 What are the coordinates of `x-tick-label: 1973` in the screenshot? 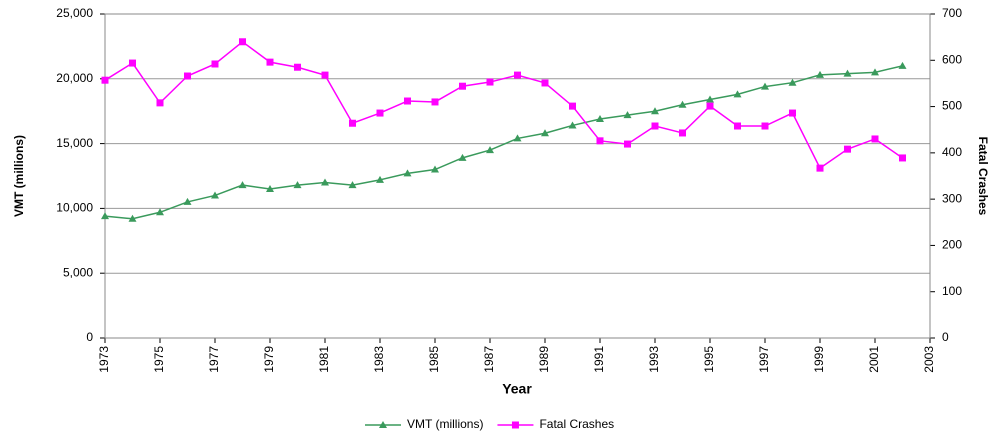 It's located at (104, 359).